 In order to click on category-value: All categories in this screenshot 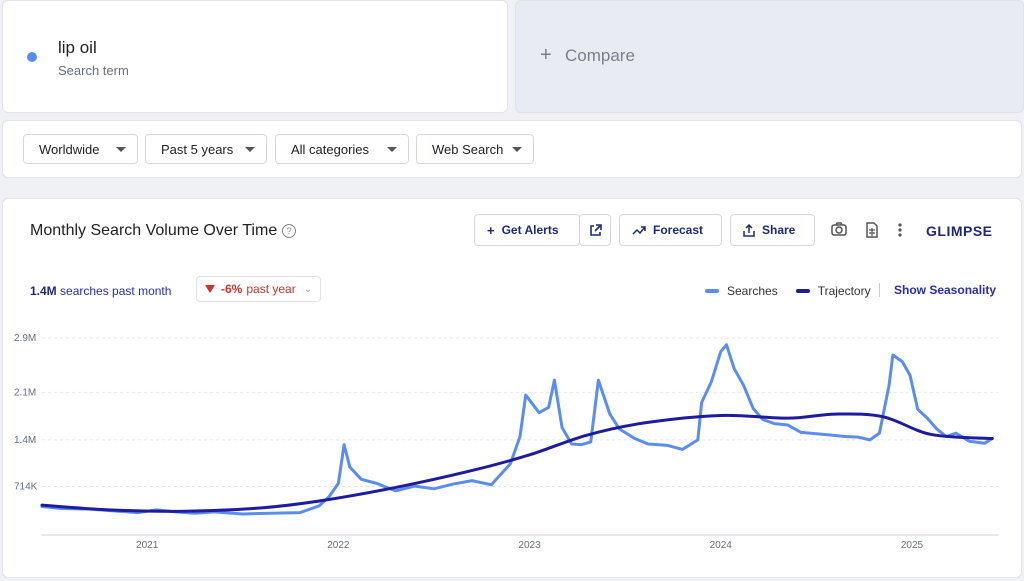, I will do `click(330, 149)`.